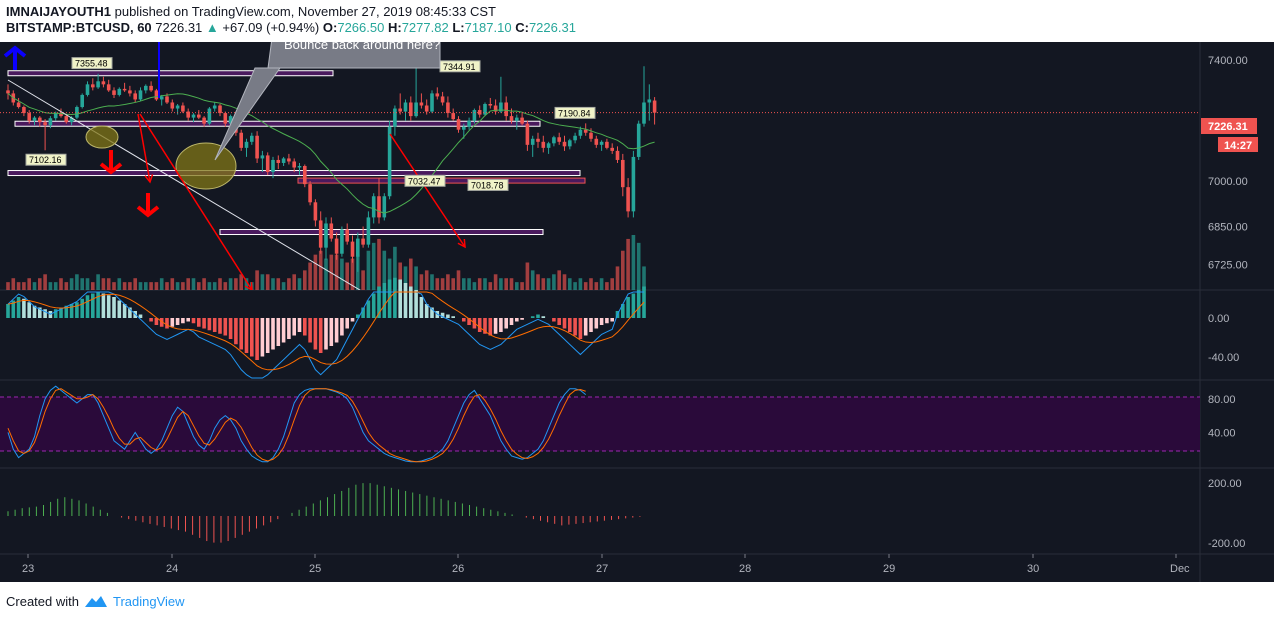 The width and height of the screenshot is (1274, 618). I want to click on tradingview-brand-link: TradingView, so click(148, 601).